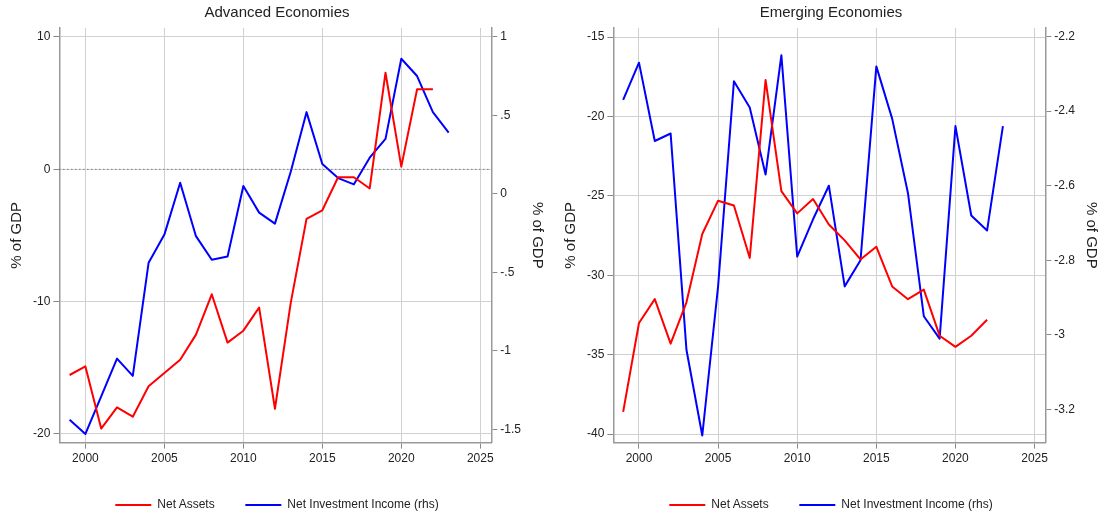  I want to click on y2-tick-label: -2.4, so click(1065, 110).